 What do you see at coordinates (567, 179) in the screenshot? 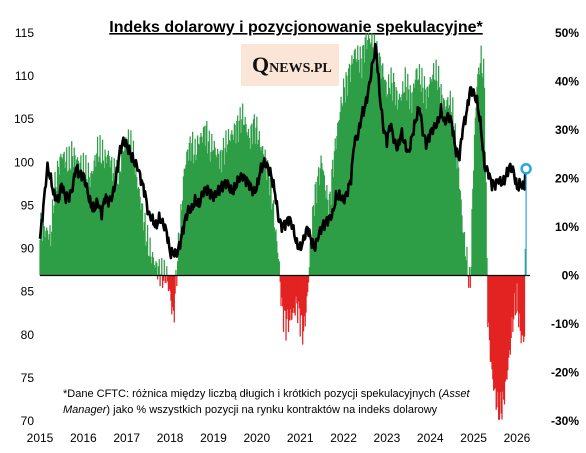
I see `y-right-tick-label: 20%` at bounding box center [567, 179].